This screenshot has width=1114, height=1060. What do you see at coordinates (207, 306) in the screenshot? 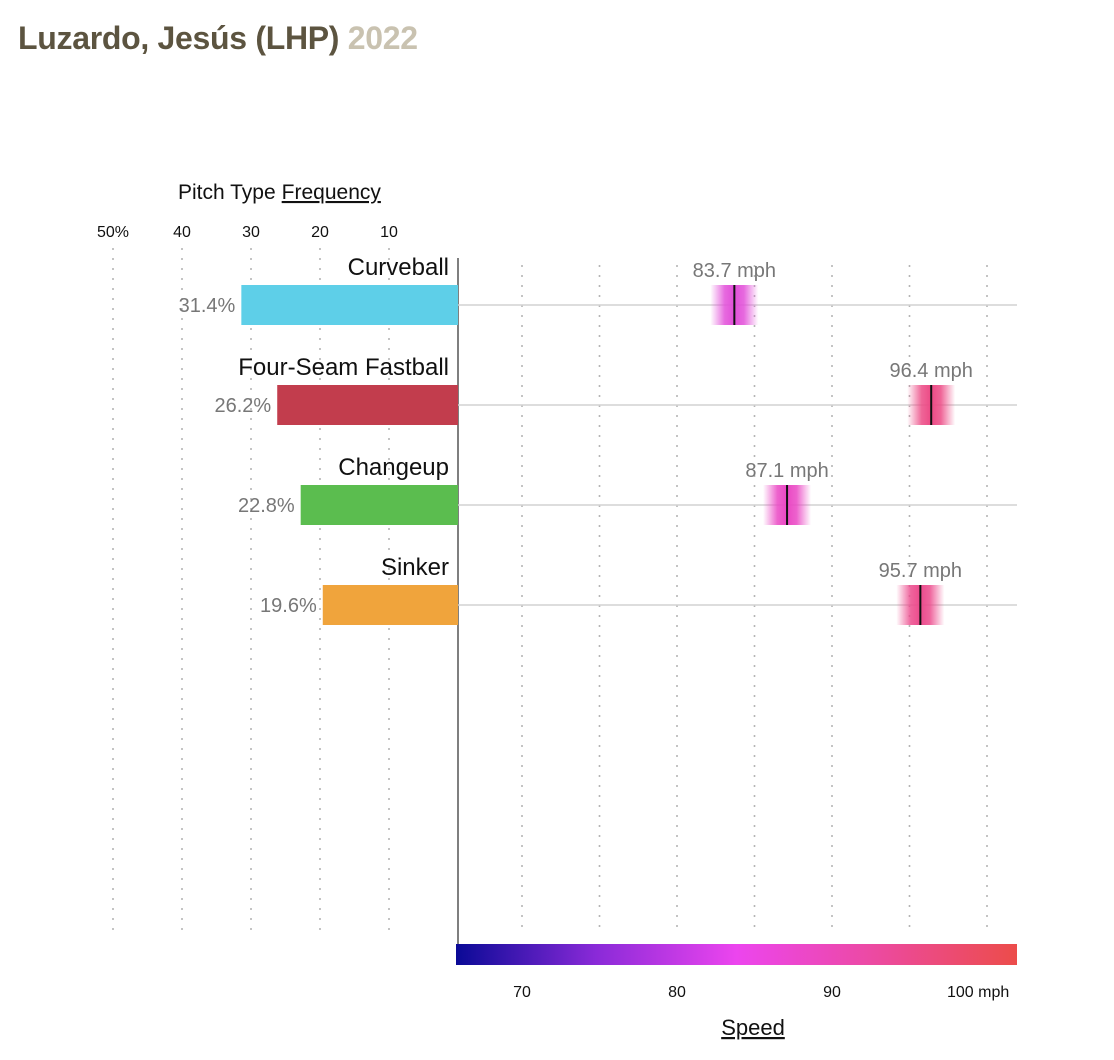
I see `frequency-value-label: 31.4%` at bounding box center [207, 306].